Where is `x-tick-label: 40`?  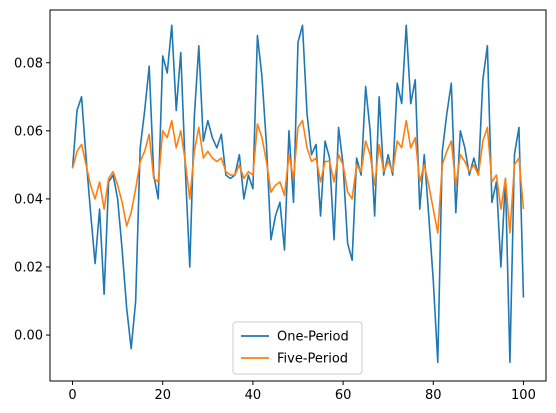 x-tick-label: 40 is located at coordinates (253, 395).